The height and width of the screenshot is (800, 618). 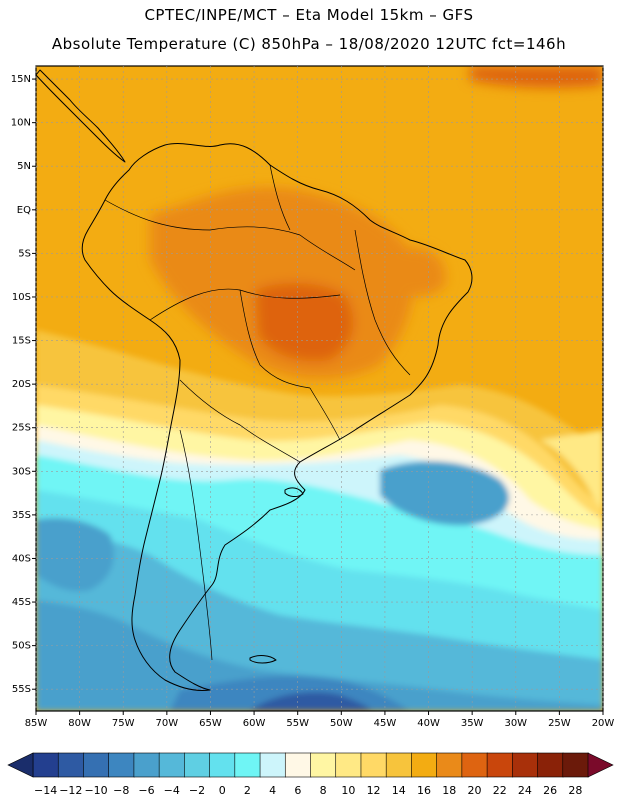 What do you see at coordinates (424, 790) in the screenshot?
I see `colorbar-label: 16` at bounding box center [424, 790].